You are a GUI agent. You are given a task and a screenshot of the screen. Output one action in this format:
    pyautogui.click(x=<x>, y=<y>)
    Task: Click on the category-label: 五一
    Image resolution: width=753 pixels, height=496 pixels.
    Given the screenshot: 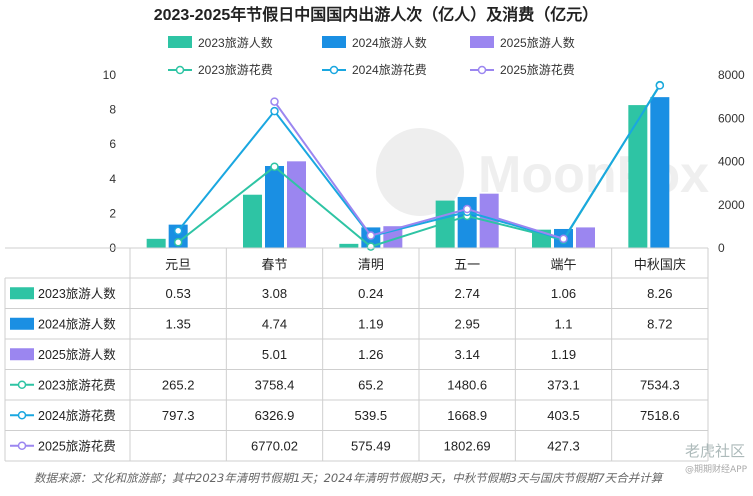 What is the action you would take?
    pyautogui.click(x=467, y=264)
    